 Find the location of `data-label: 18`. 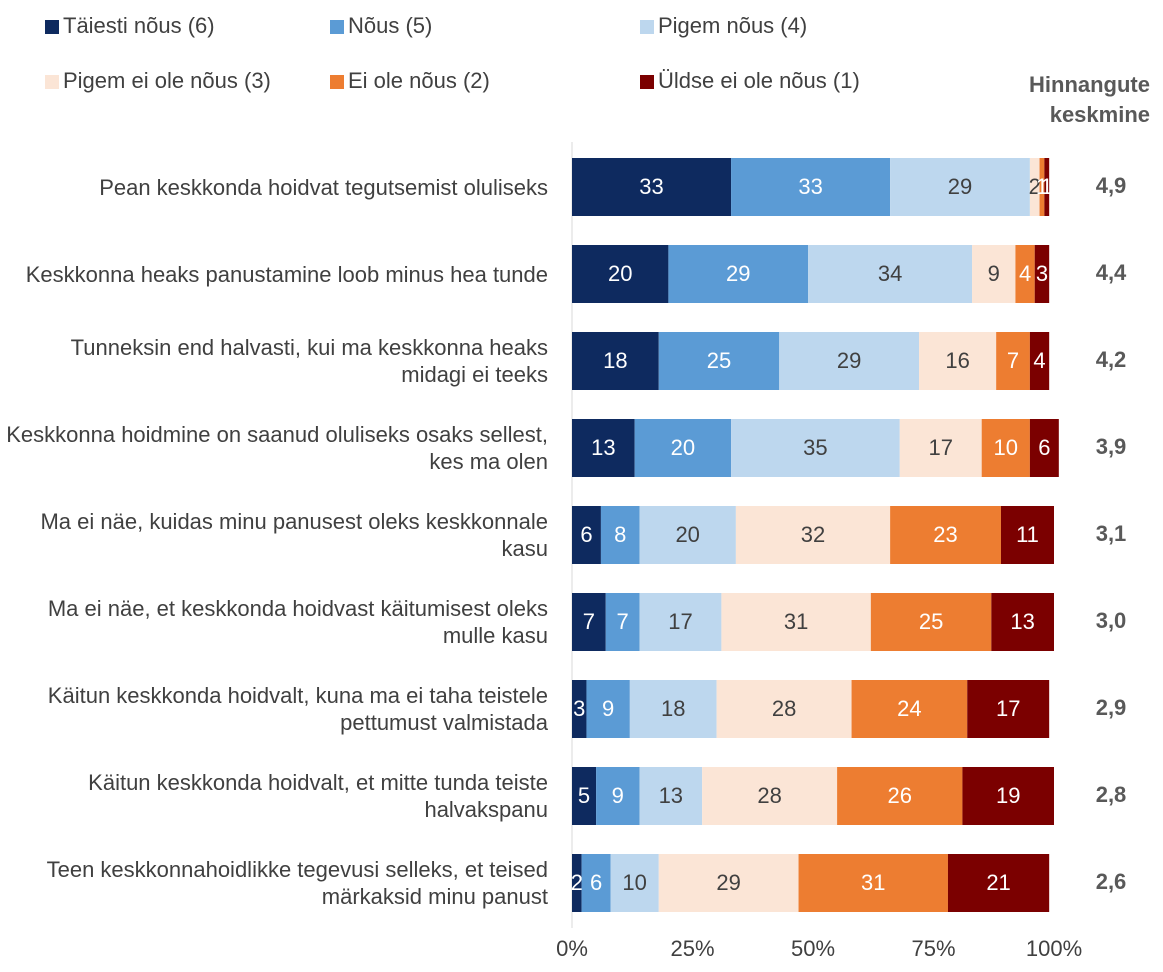

data-label: 18 is located at coordinates (615, 360).